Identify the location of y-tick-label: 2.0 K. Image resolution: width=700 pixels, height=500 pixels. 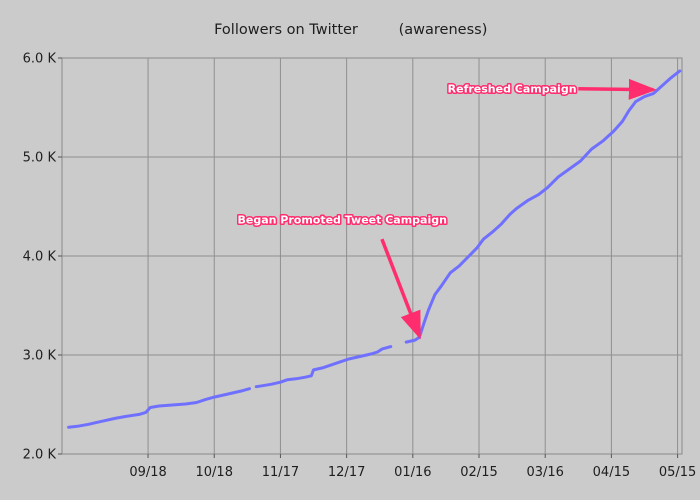
(40, 455).